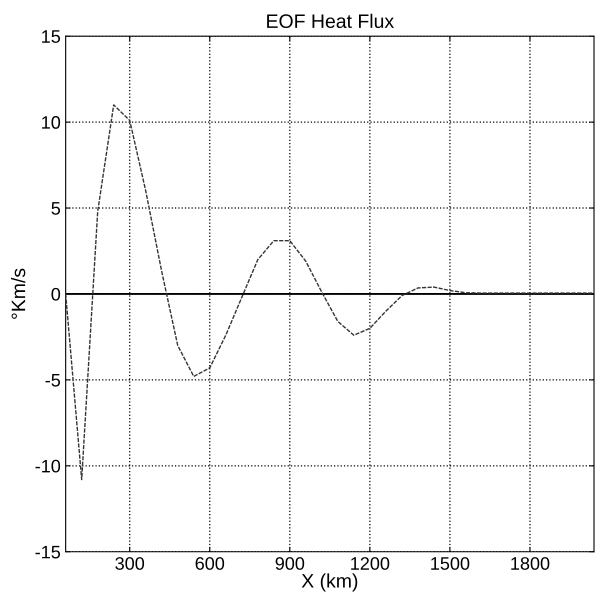  I want to click on x-tick-label: 300, so click(129, 563).